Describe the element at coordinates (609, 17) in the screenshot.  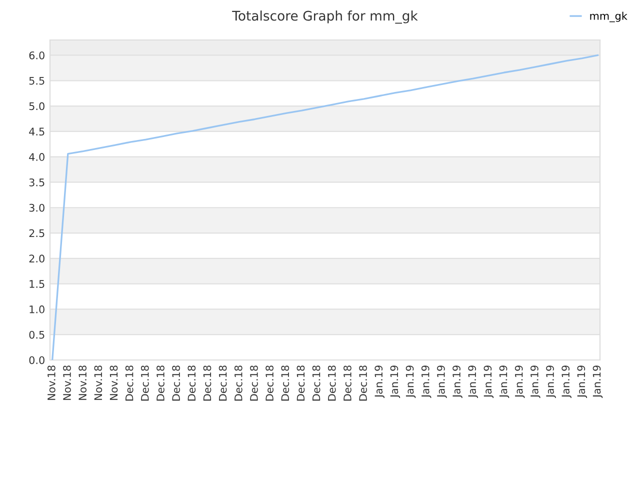
I see `legend-label: mm_gk` at that location.